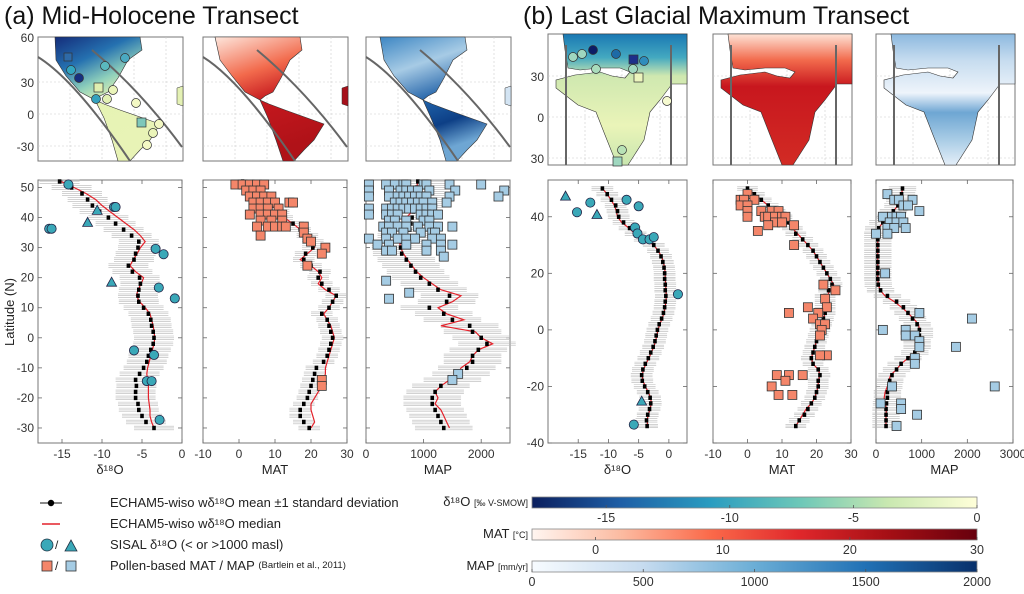 This screenshot has width=1024, height=594. What do you see at coordinates (782, 469) in the screenshot?
I see `x-axis-label: MAT` at bounding box center [782, 469].